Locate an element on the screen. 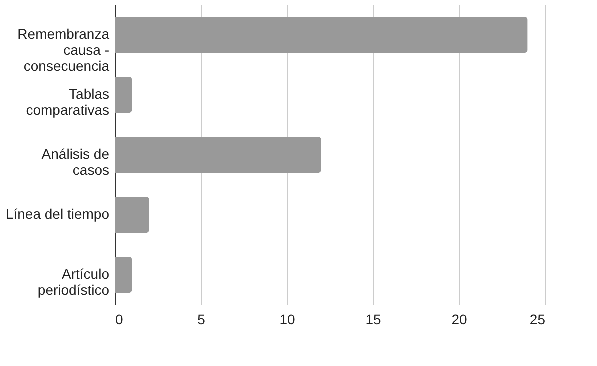  y-tick-label: Línea del tiempo is located at coordinates (58, 214).